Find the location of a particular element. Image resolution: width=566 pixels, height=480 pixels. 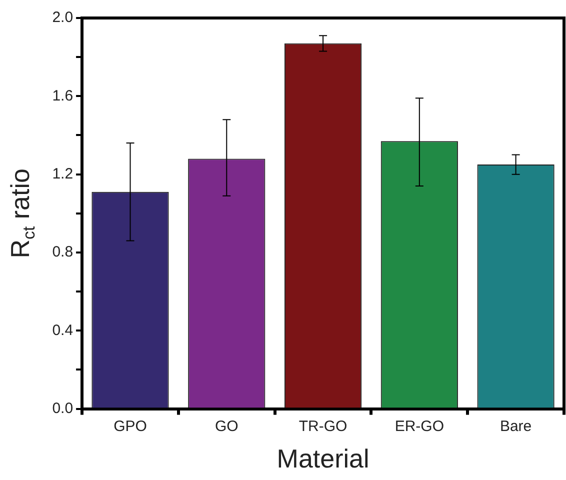

y-tick-label: 2.0 is located at coordinates (63, 17).